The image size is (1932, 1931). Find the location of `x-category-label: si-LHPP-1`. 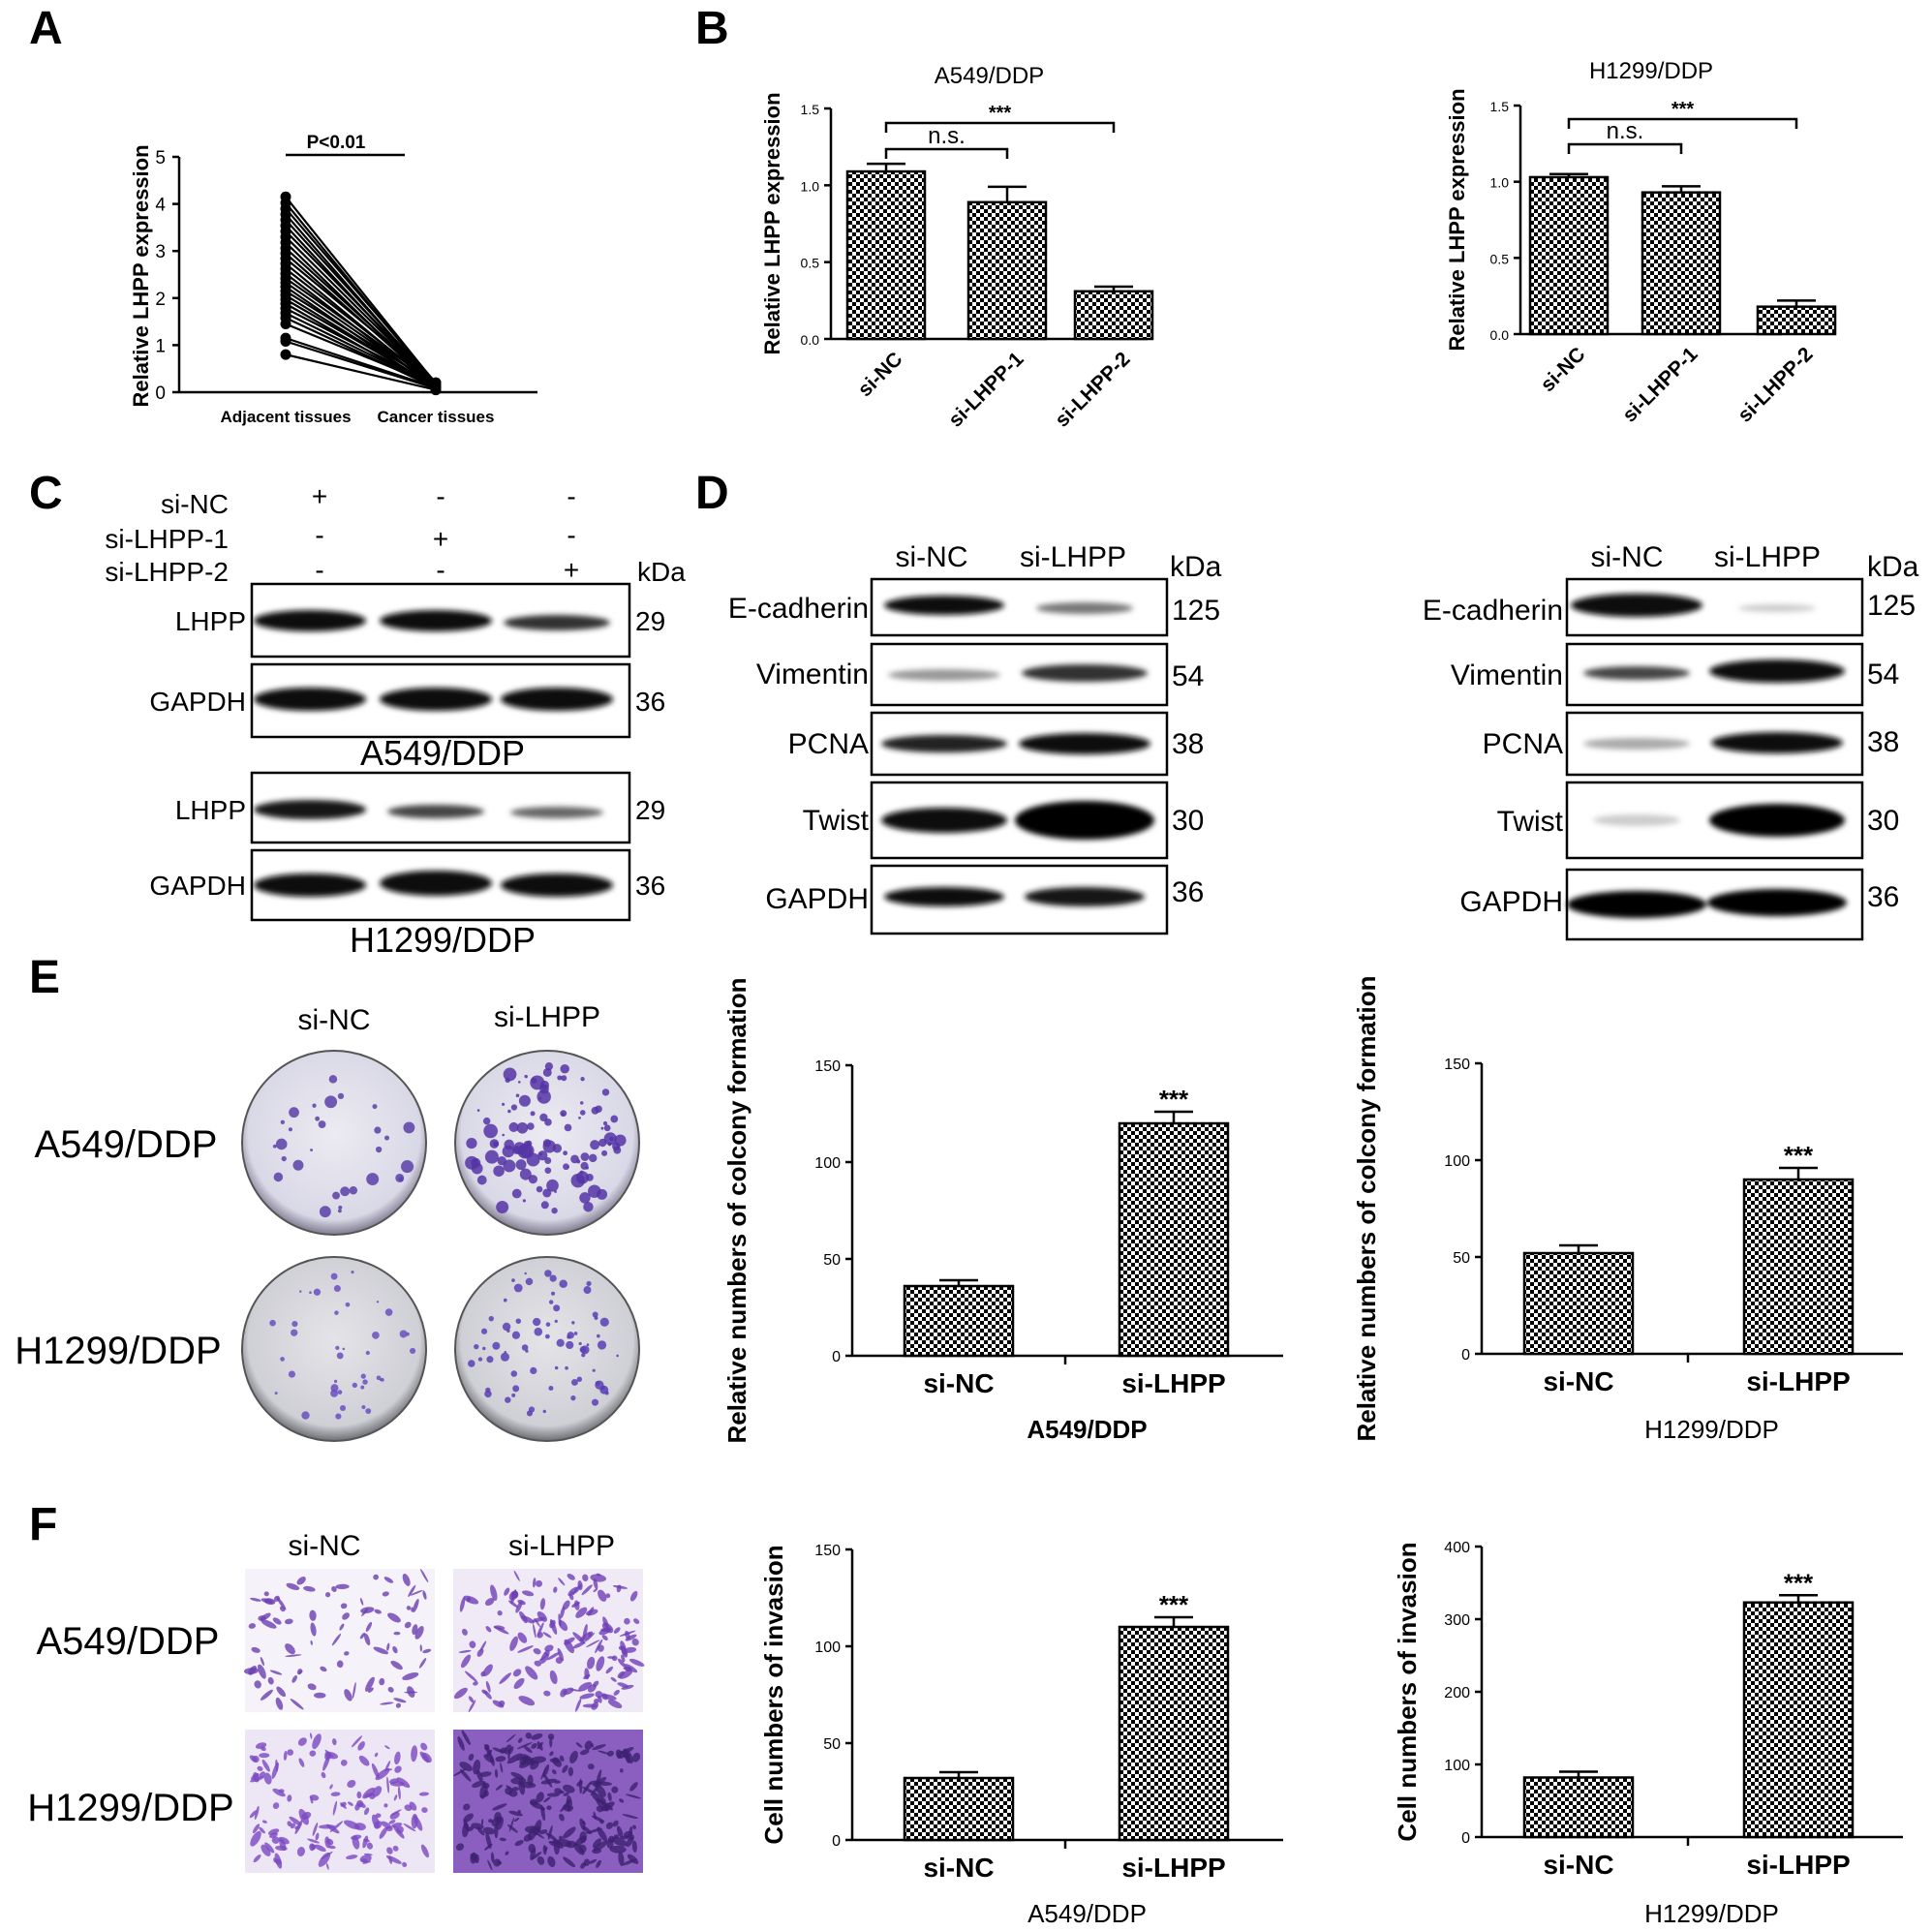

x-category-label: si-LHPP-1 is located at coordinates (1660, 385).